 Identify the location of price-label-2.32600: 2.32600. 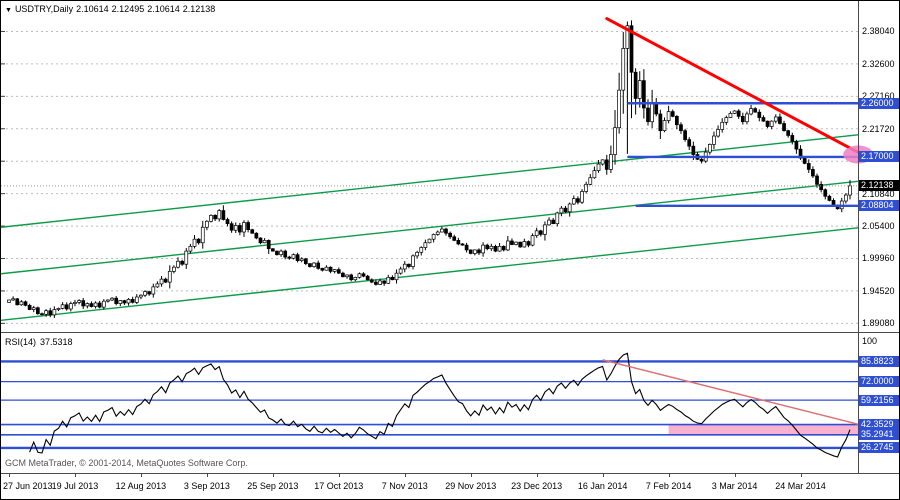
(878, 63).